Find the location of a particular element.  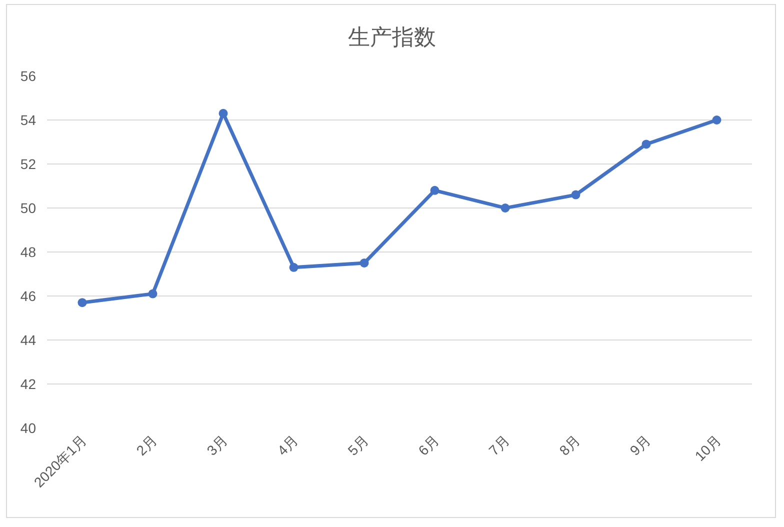

x-tick-label: 6月 is located at coordinates (428, 445).